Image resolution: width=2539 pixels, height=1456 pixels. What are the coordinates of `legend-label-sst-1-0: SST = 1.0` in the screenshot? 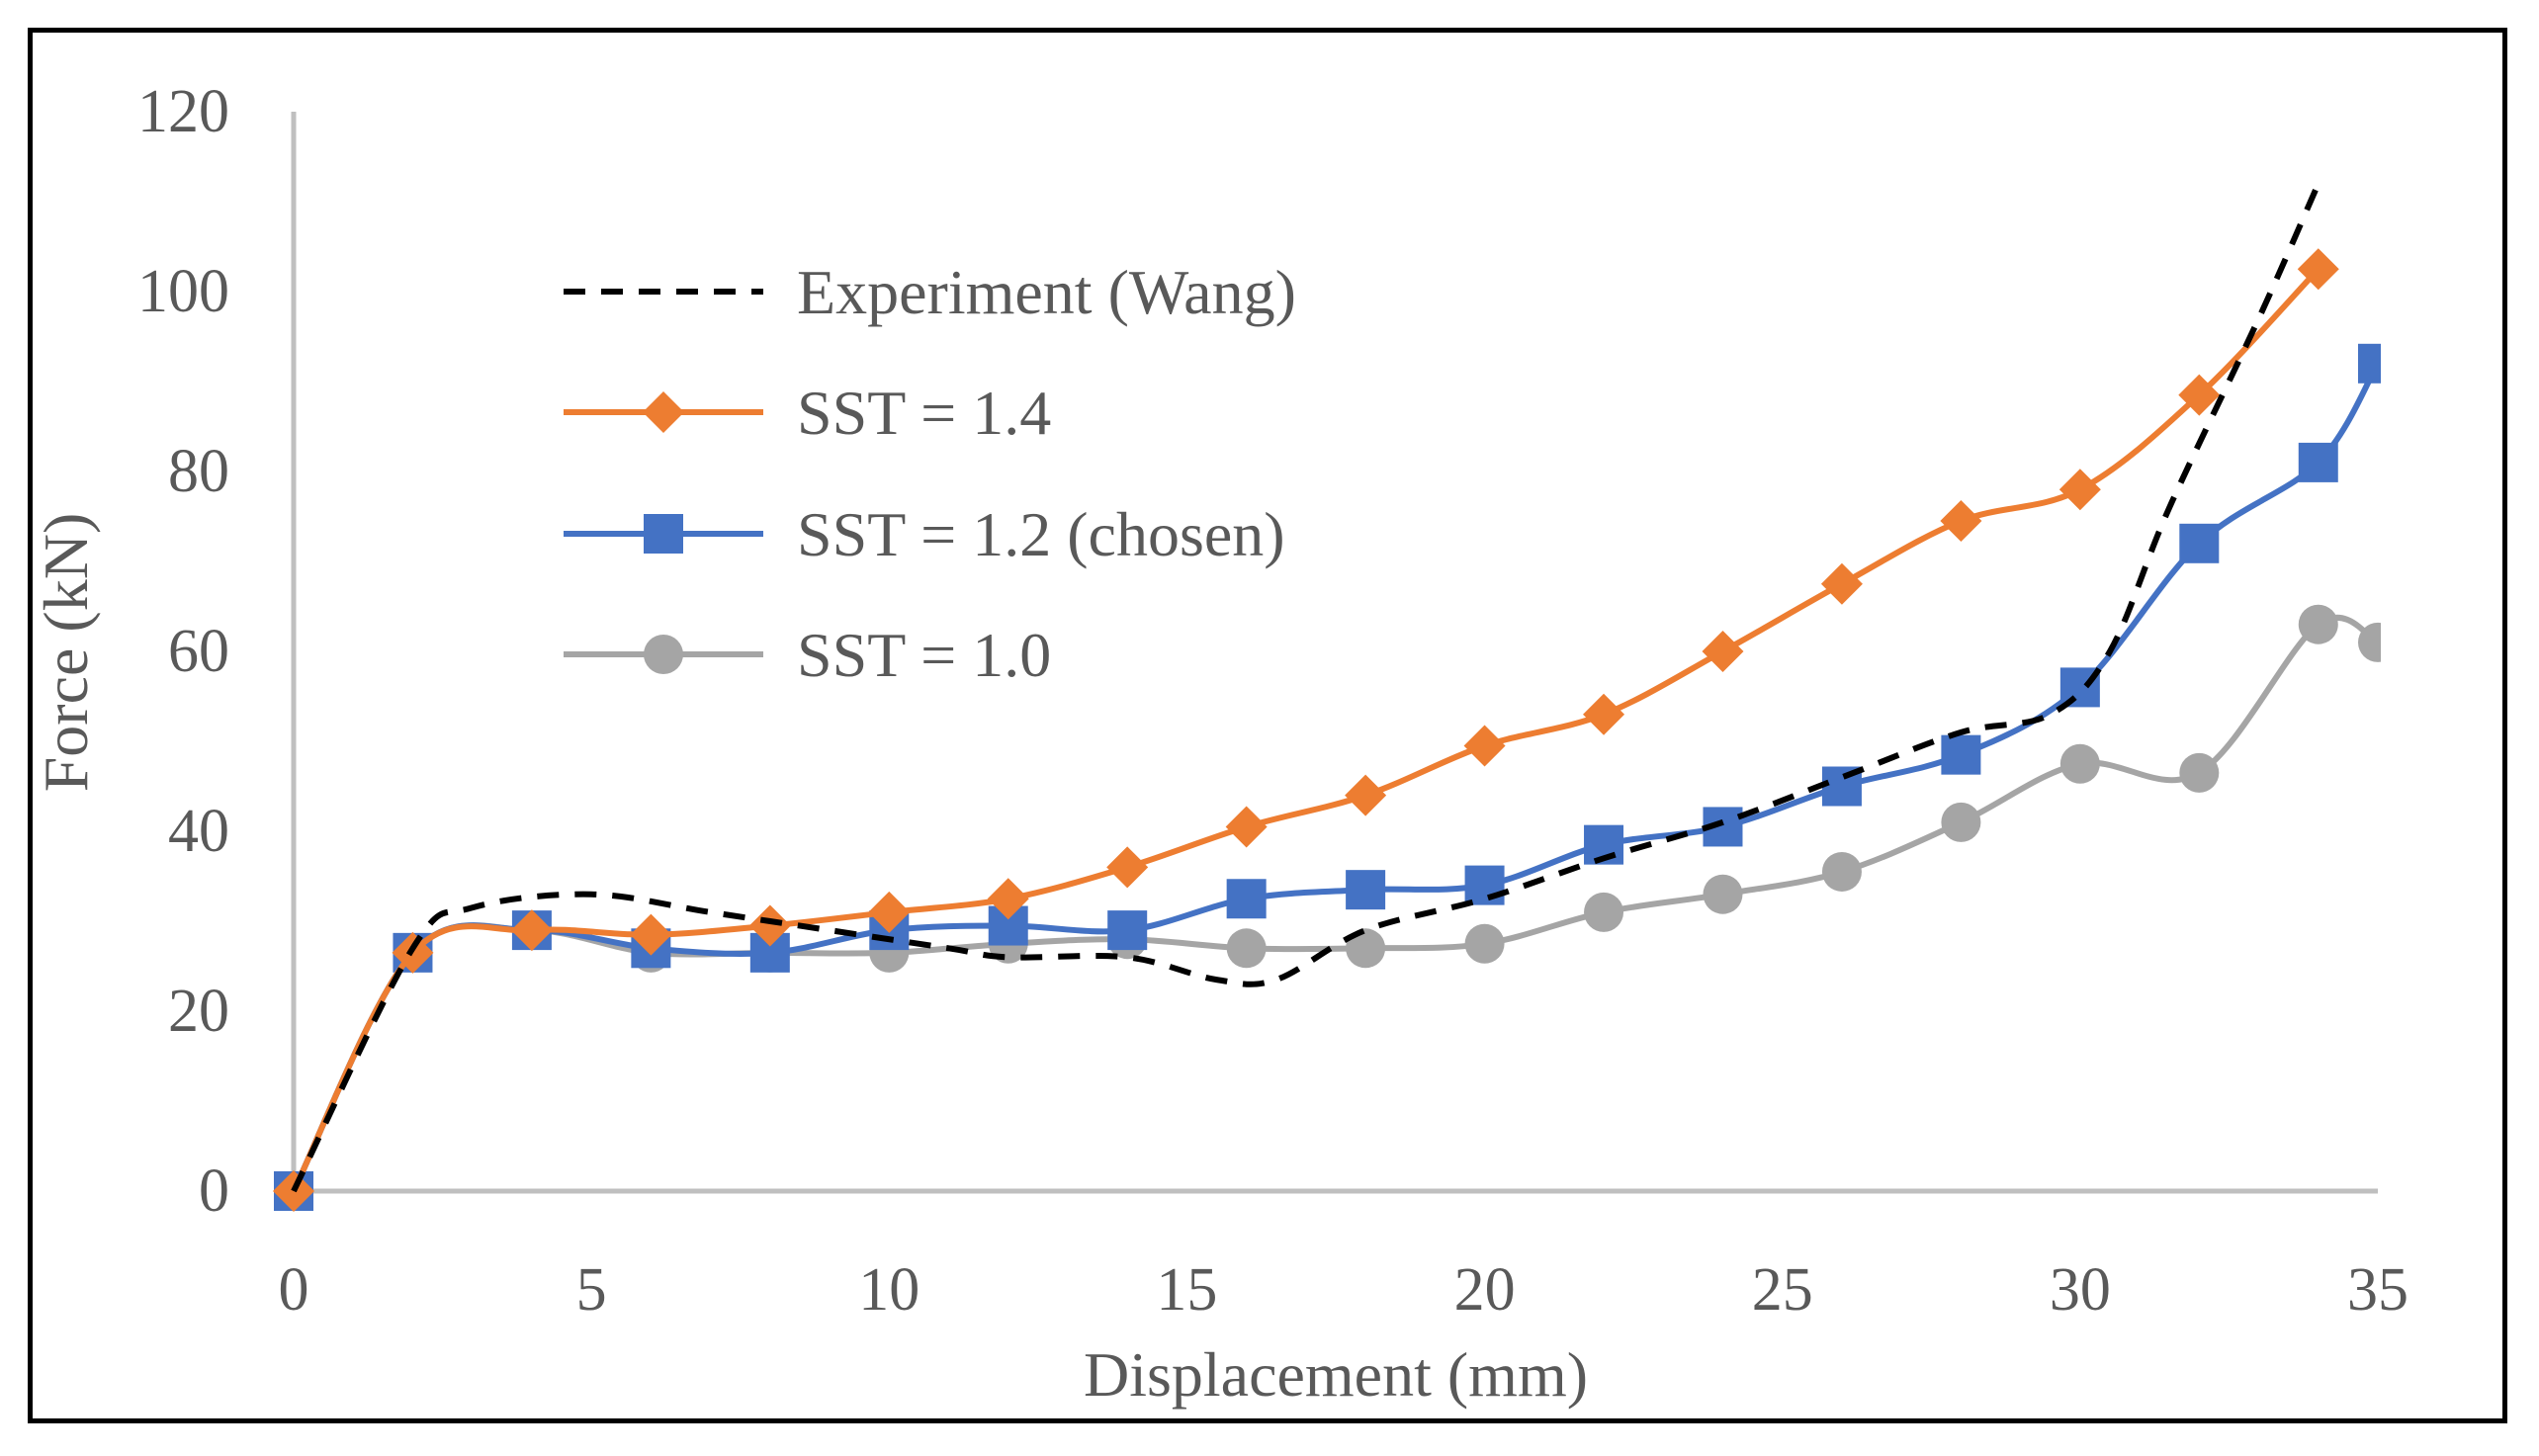 It's located at (924, 655).